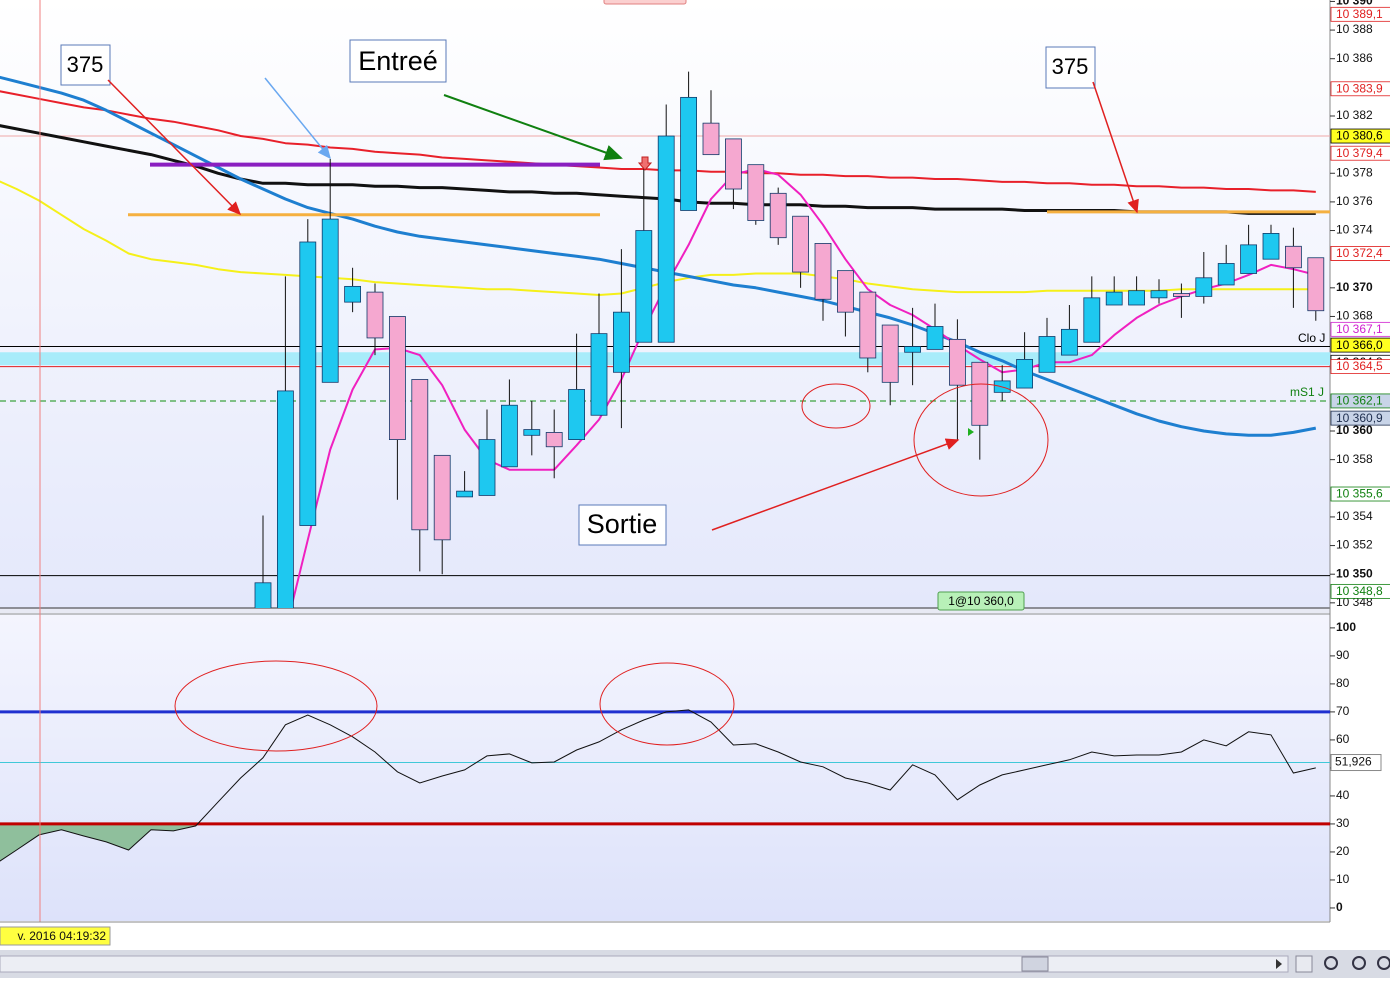 The height and width of the screenshot is (983, 1390). I want to click on y-tick-label: 10 390, so click(1354, 4).